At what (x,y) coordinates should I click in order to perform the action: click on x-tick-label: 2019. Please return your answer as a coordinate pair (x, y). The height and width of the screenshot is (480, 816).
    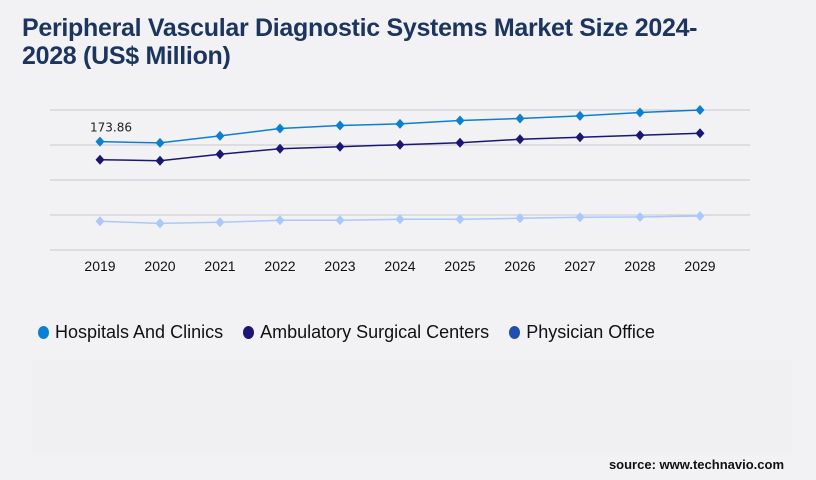
    Looking at the image, I should click on (99, 266).